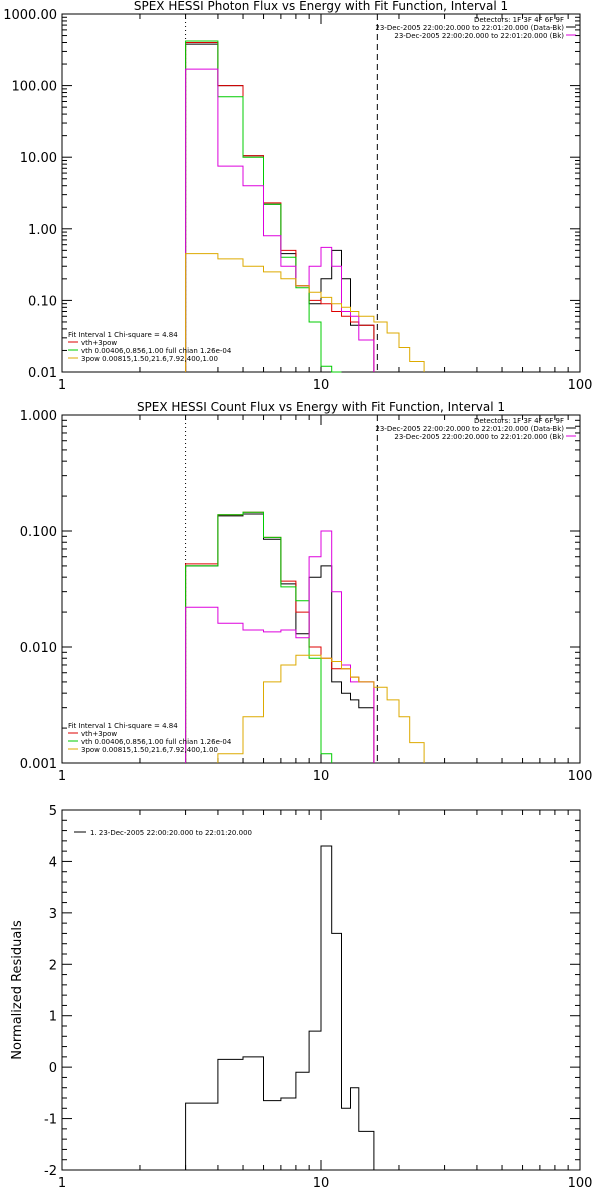  What do you see at coordinates (38, 416) in the screenshot?
I see `y-tick-label: 1.000` at bounding box center [38, 416].